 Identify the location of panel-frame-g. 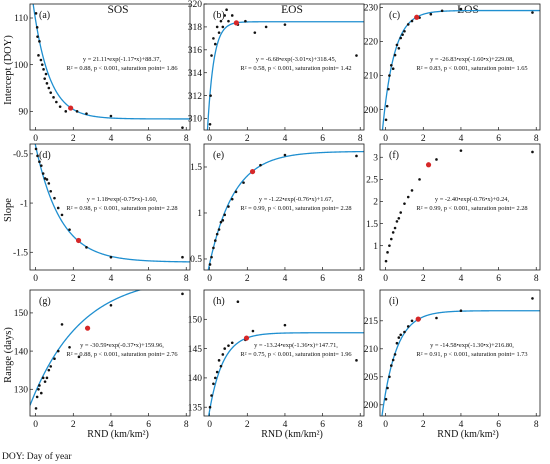
(110, 353).